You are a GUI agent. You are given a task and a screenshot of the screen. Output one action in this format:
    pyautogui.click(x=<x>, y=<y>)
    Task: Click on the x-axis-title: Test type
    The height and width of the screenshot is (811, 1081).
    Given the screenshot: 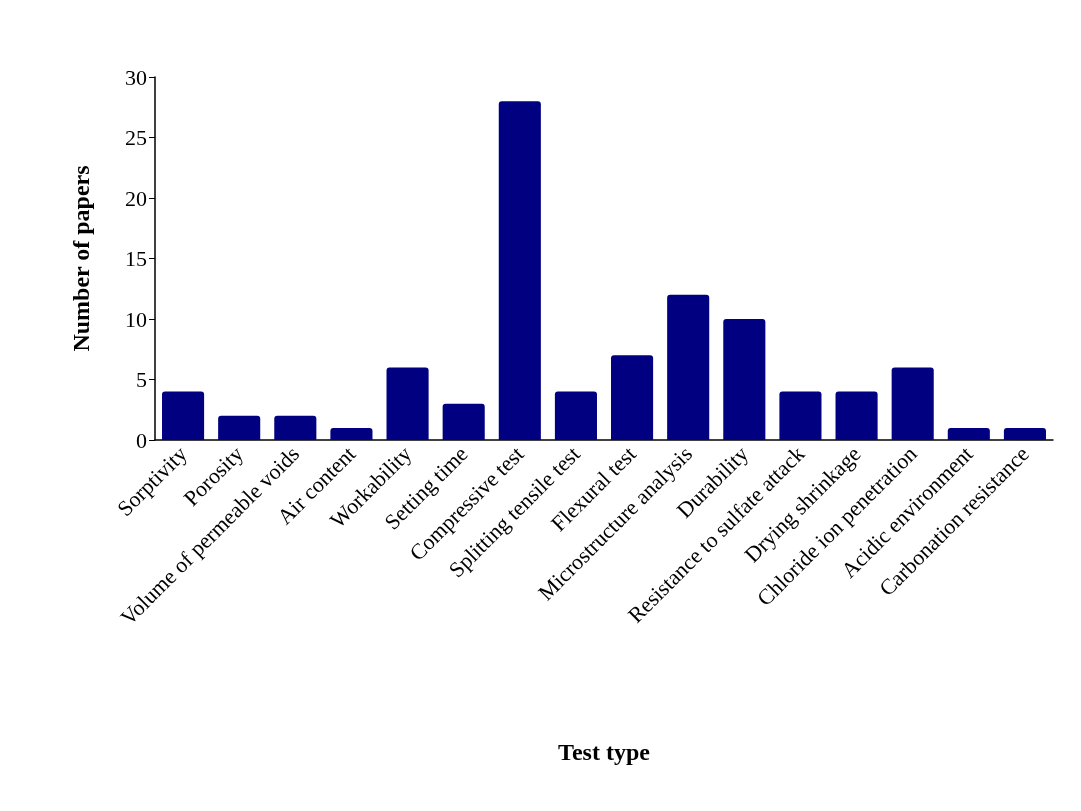 What is the action you would take?
    pyautogui.click(x=604, y=752)
    